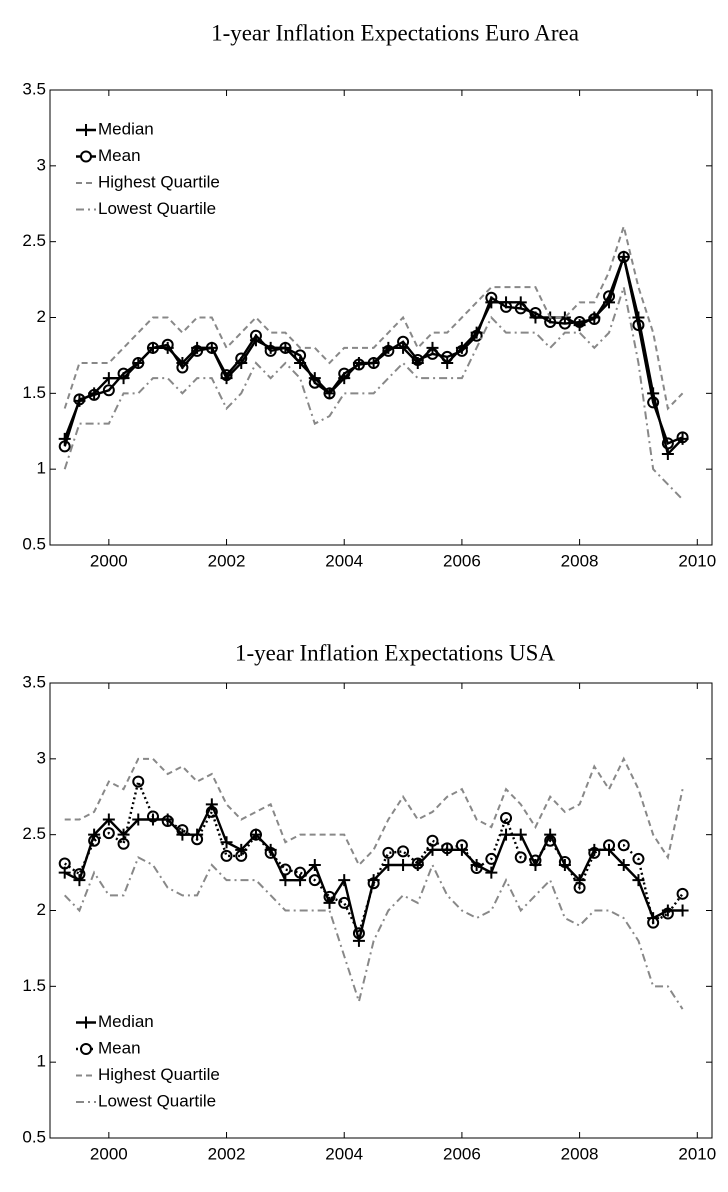 This screenshot has height=1192, width=728. I want to click on chart-title: 1-year Inflation Expectations USA, so click(395, 652).